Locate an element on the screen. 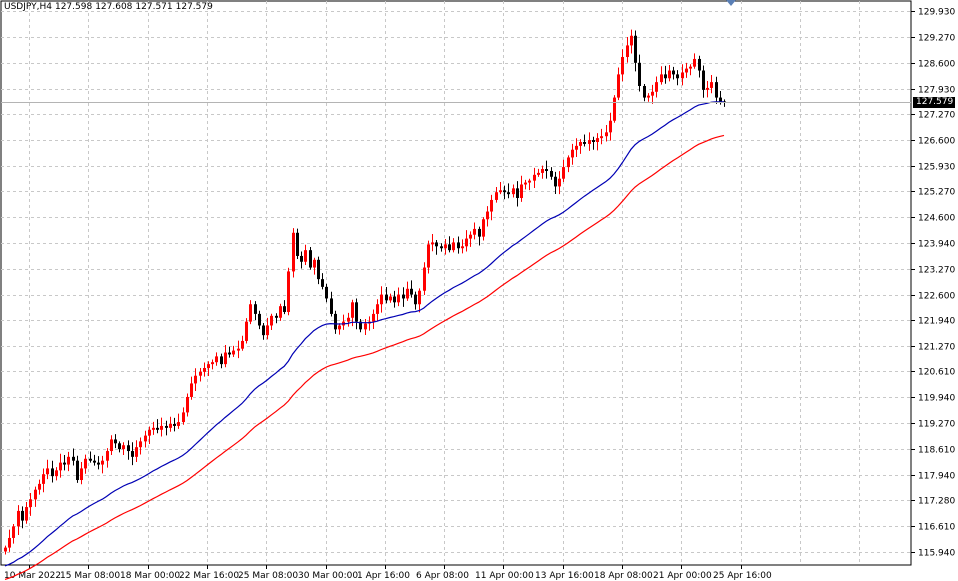 The image size is (958, 581). y-axis-tick-label: 119.270 is located at coordinates (936, 425).